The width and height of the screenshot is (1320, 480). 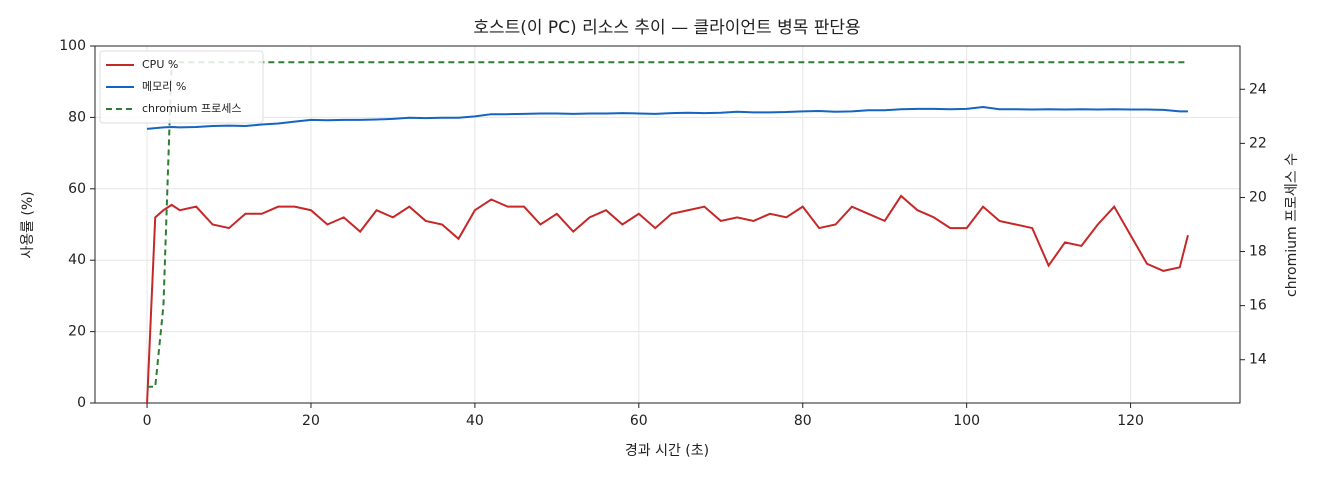 I want to click on x-tick-label: 80, so click(x=803, y=421).